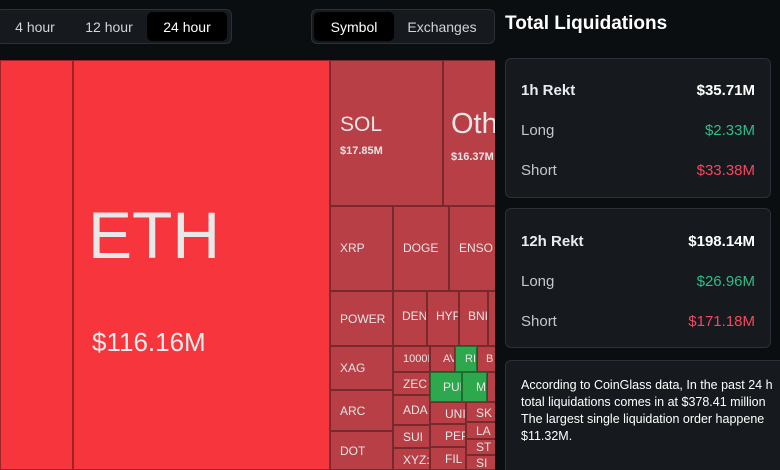  I want to click on tile-hyp-symbol: HYP, so click(447, 316).